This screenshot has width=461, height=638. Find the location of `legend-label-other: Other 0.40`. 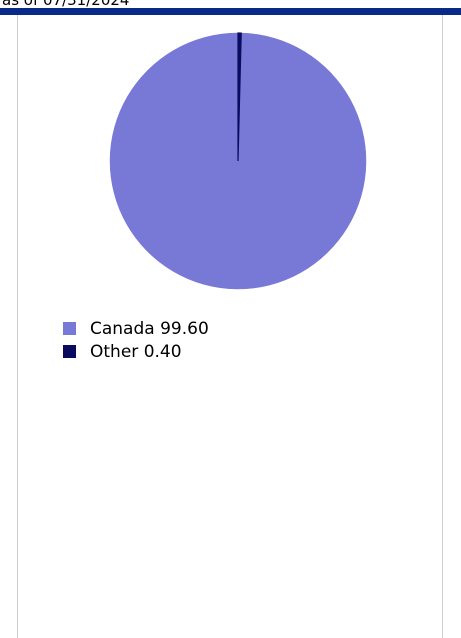

legend-label-other: Other 0.40 is located at coordinates (136, 352).